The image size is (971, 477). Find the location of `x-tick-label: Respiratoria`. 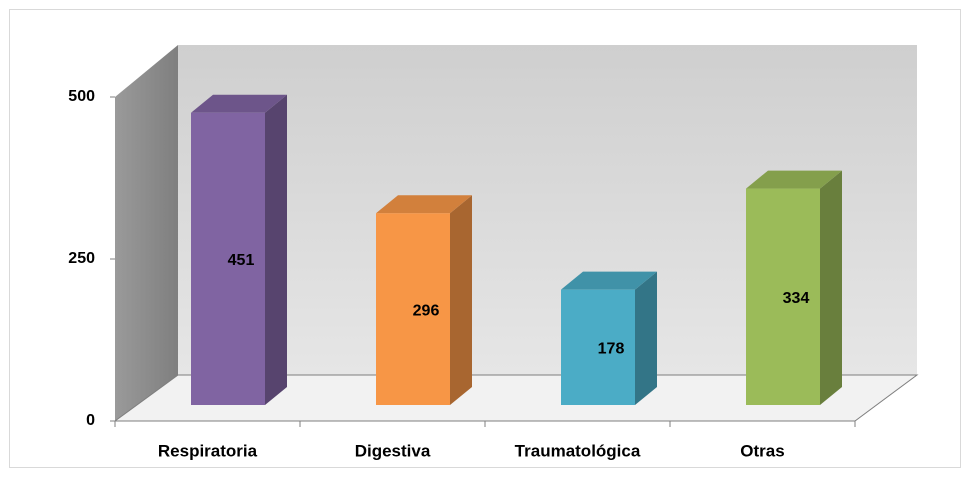

x-tick-label: Respiratoria is located at coordinates (208, 450).